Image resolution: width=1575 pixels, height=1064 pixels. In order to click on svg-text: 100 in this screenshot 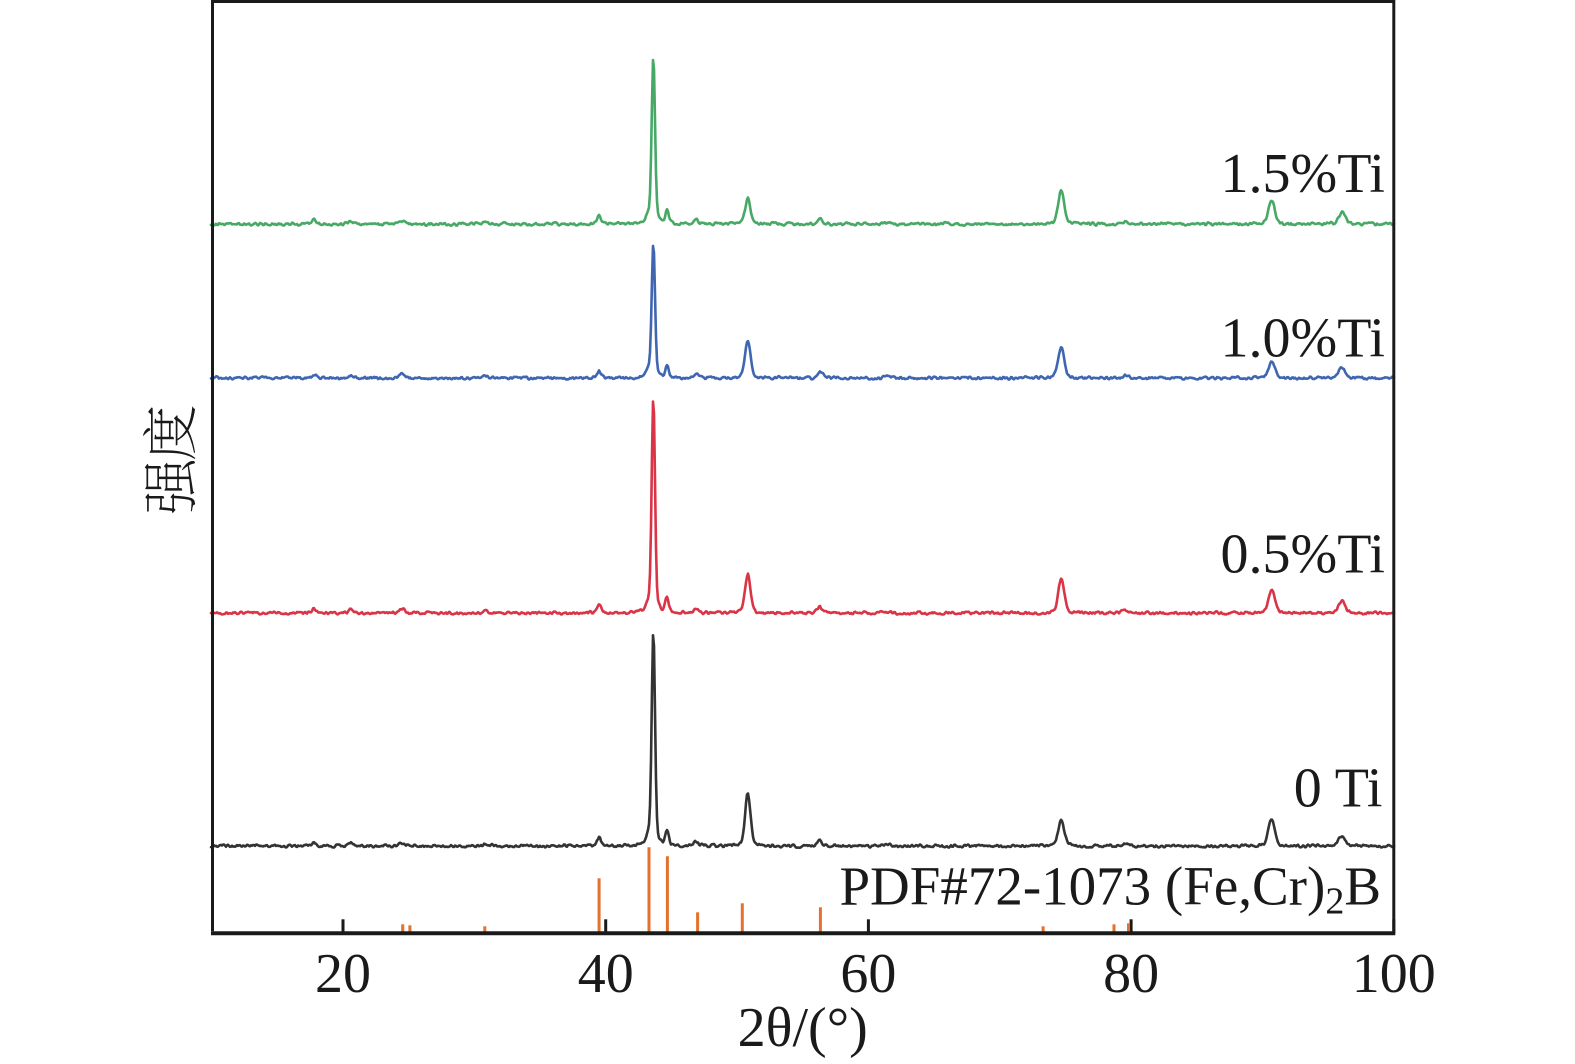, I will do `click(1394, 974)`.